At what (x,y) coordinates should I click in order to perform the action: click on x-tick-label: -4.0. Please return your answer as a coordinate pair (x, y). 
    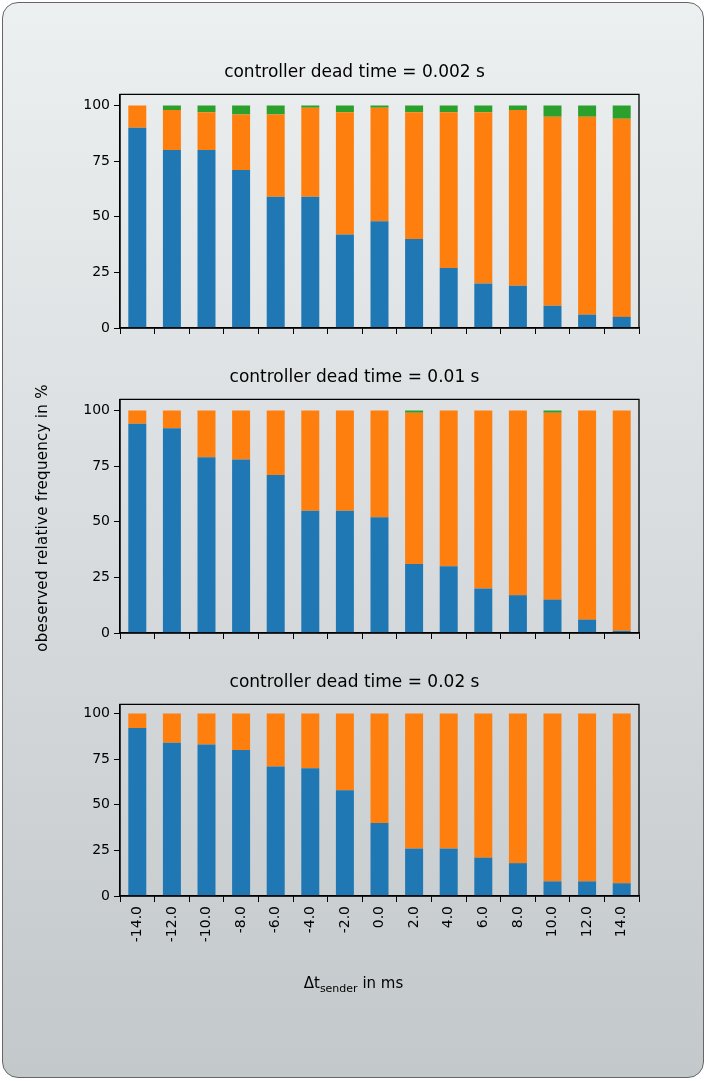
    Looking at the image, I should click on (308, 920).